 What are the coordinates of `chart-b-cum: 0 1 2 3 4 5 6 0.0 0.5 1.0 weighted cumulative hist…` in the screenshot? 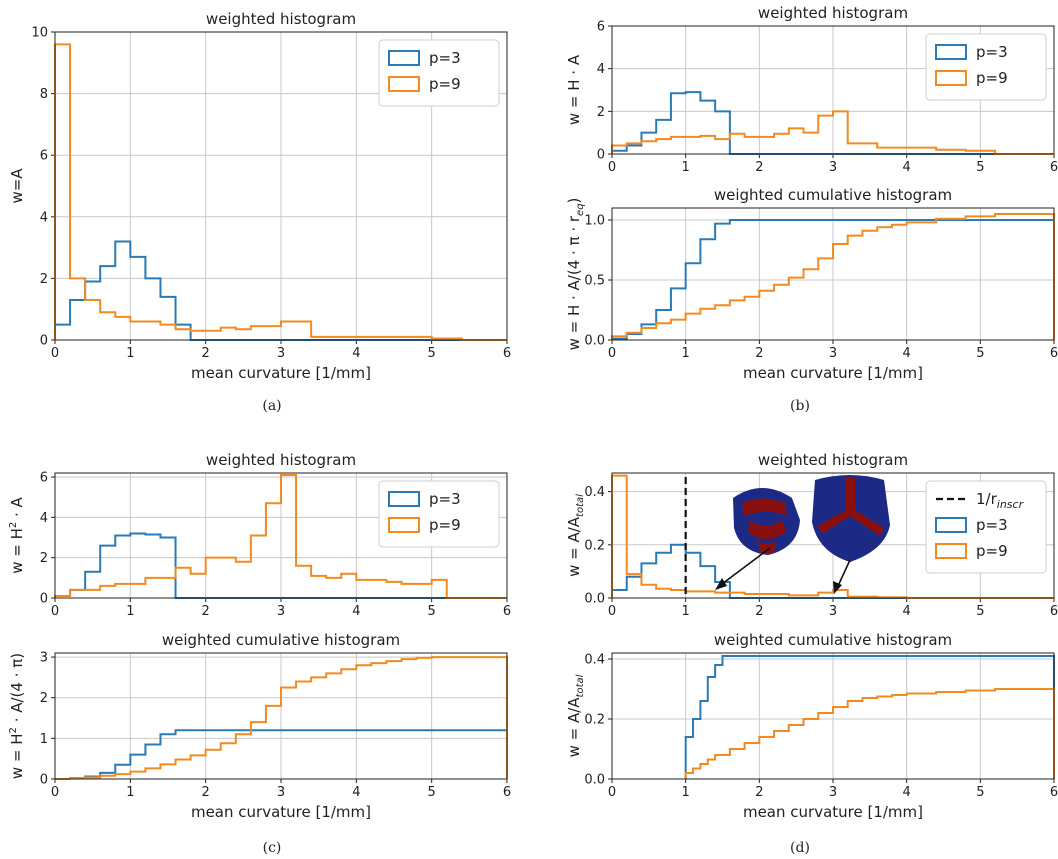 It's located at (811, 284).